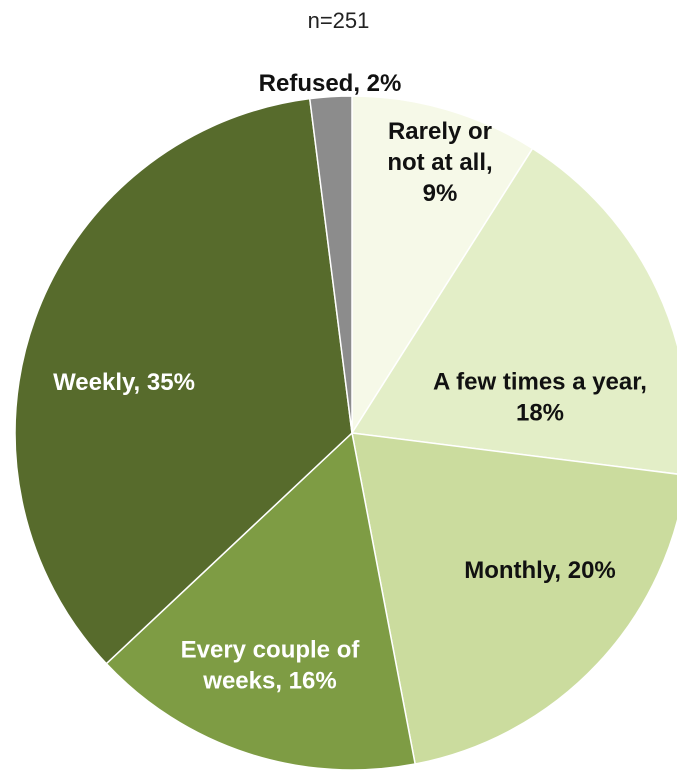 Image resolution: width=677 pixels, height=773 pixels. I want to click on slice-label-line: Refused, 2%, so click(330, 83).